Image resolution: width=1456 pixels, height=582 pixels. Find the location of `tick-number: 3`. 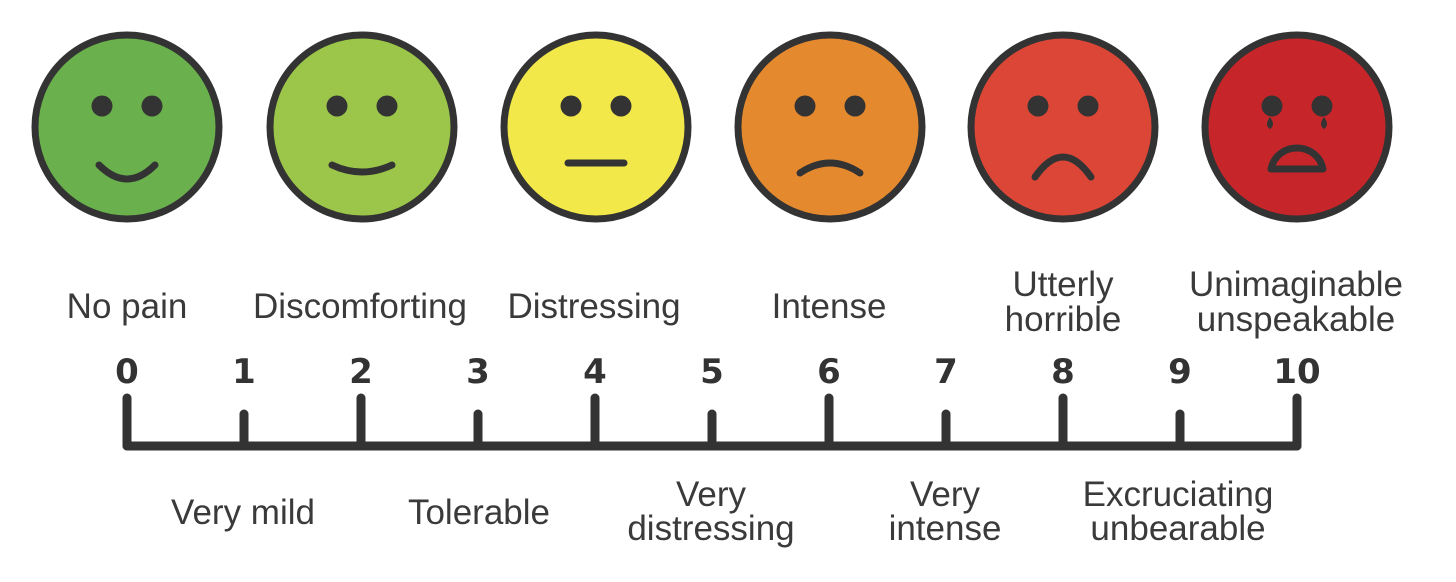

tick-number: 3 is located at coordinates (478, 372).